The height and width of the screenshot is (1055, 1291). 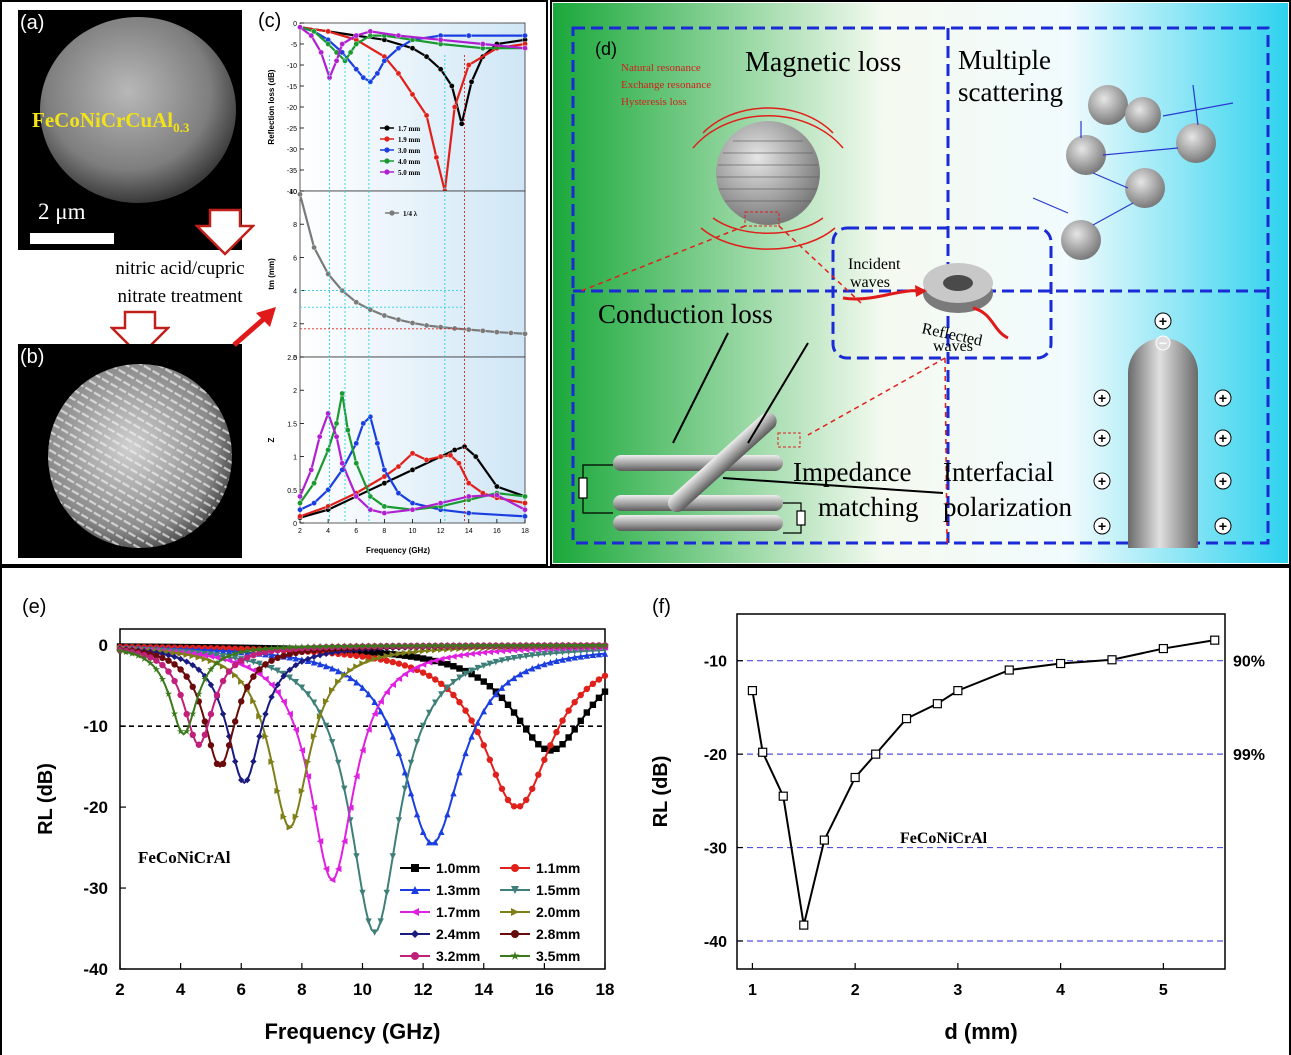 I want to click on reflected-label-2: waves, so click(x=953, y=346).